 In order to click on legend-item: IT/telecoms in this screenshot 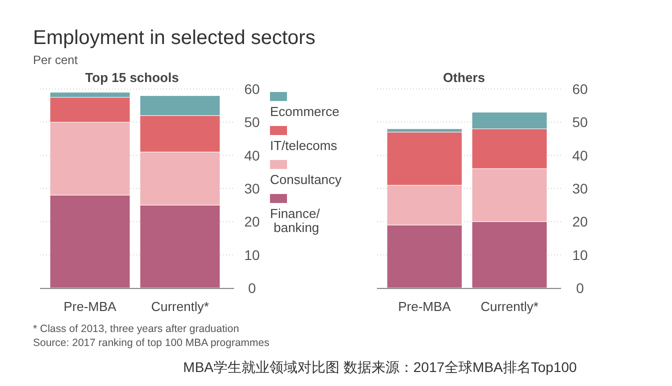, I will do `click(304, 139)`.